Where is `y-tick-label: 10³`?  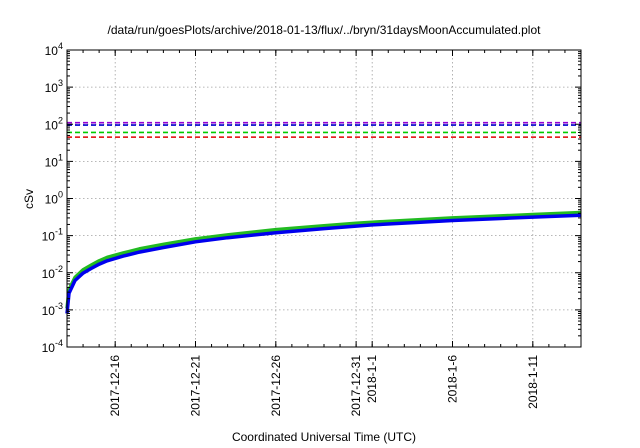 y-tick-label: 10³ is located at coordinates (54, 86).